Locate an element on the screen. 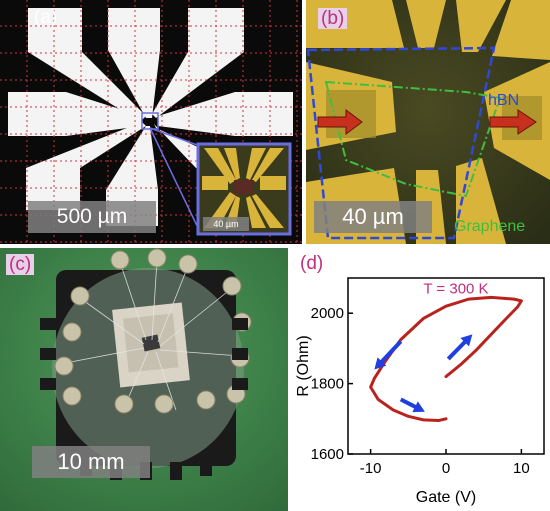 The image size is (550, 511). graphene-outline is located at coordinates (413, 139).